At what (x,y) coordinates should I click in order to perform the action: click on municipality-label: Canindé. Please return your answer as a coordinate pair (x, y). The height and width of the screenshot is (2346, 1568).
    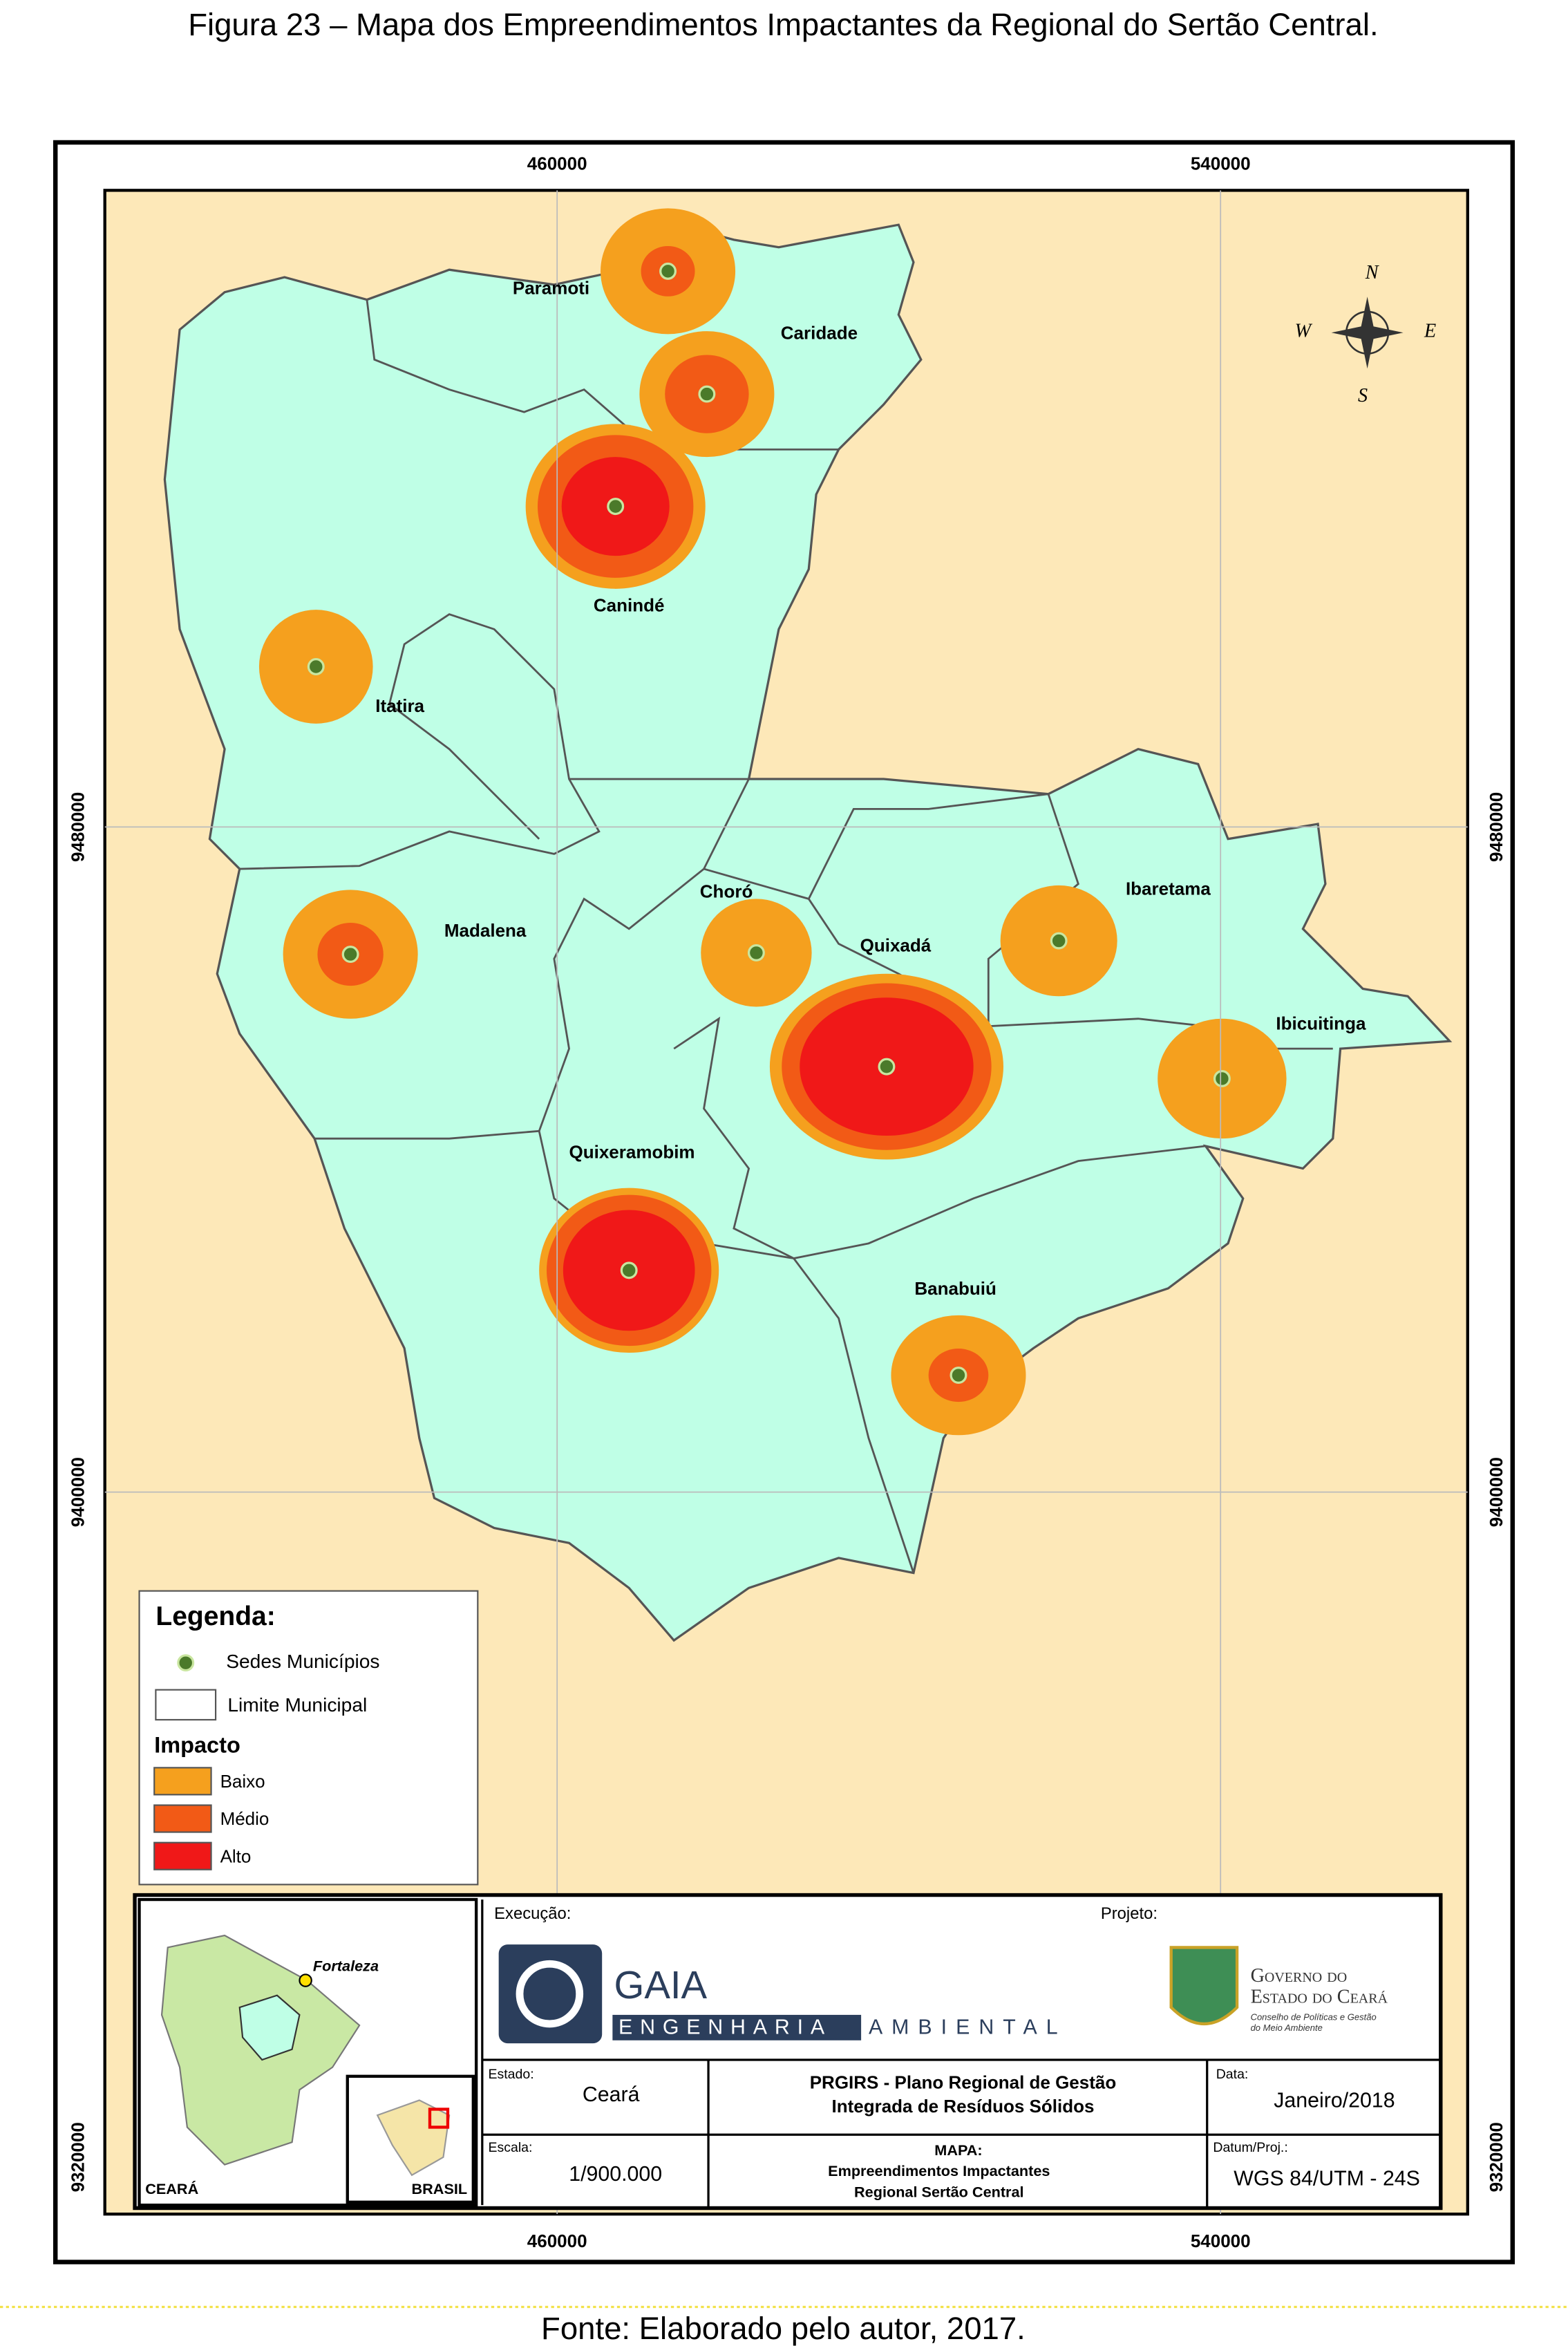
    Looking at the image, I should click on (629, 605).